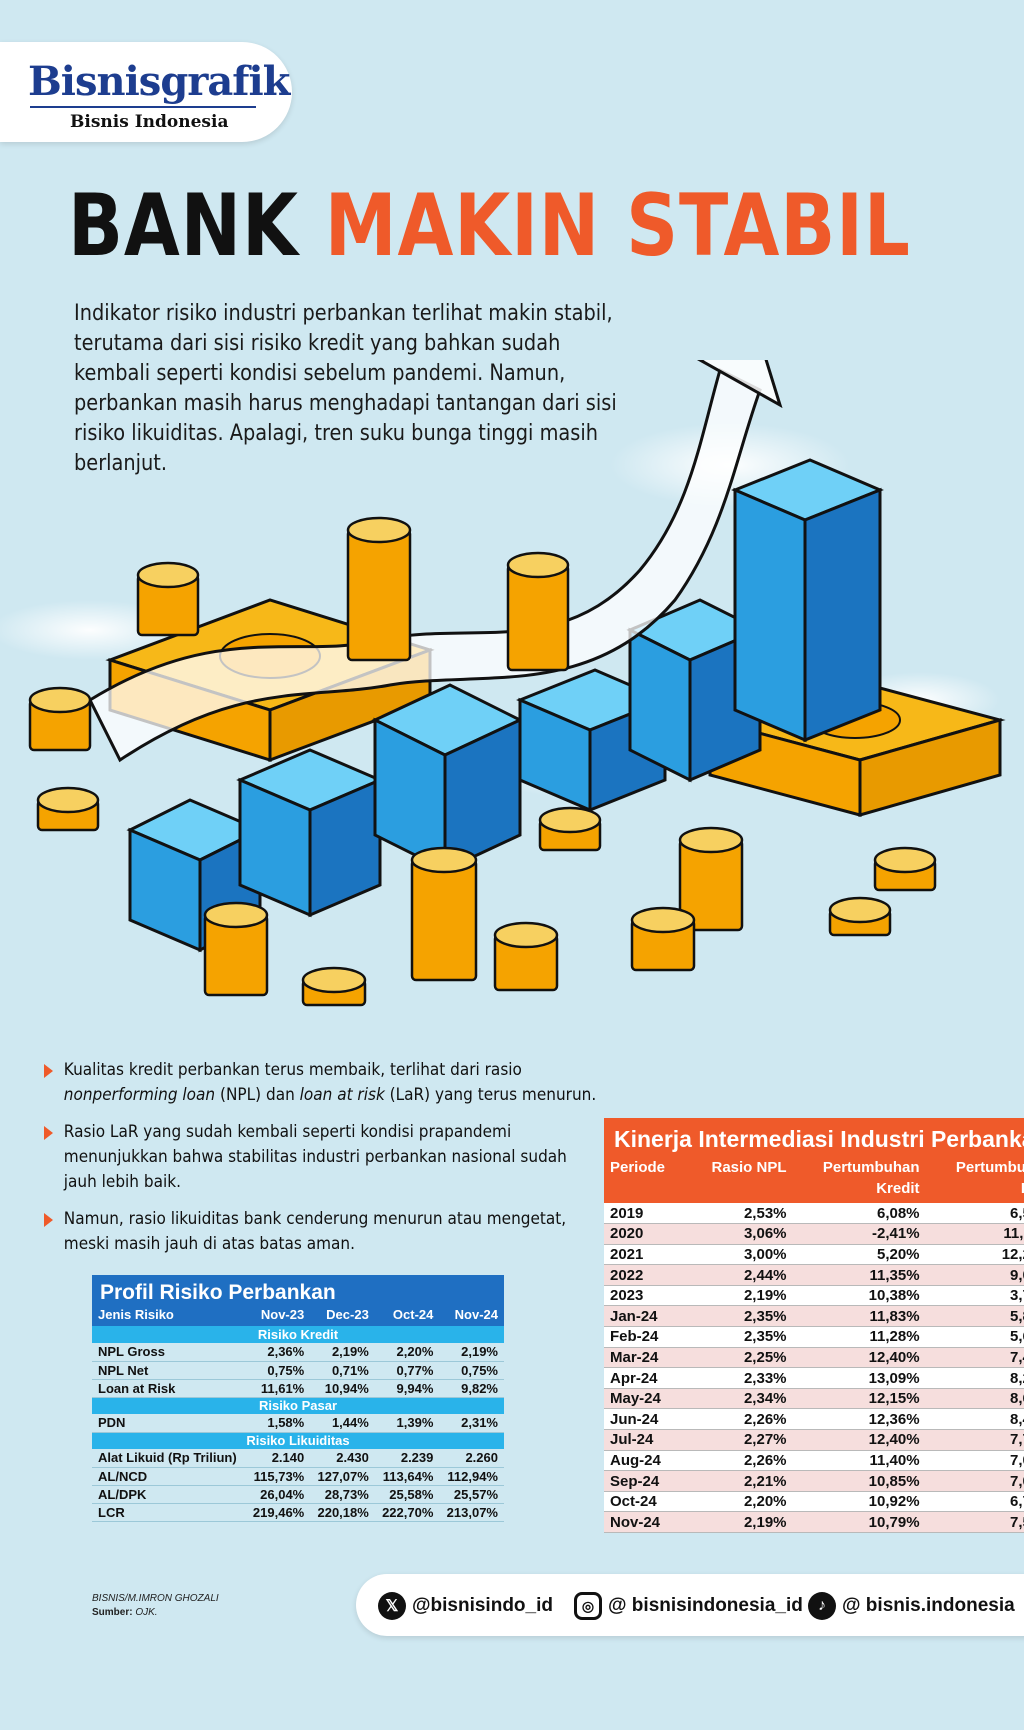 This screenshot has height=1730, width=1024. I want to click on title-part-2: MAKIN STABIL, so click(617, 226).